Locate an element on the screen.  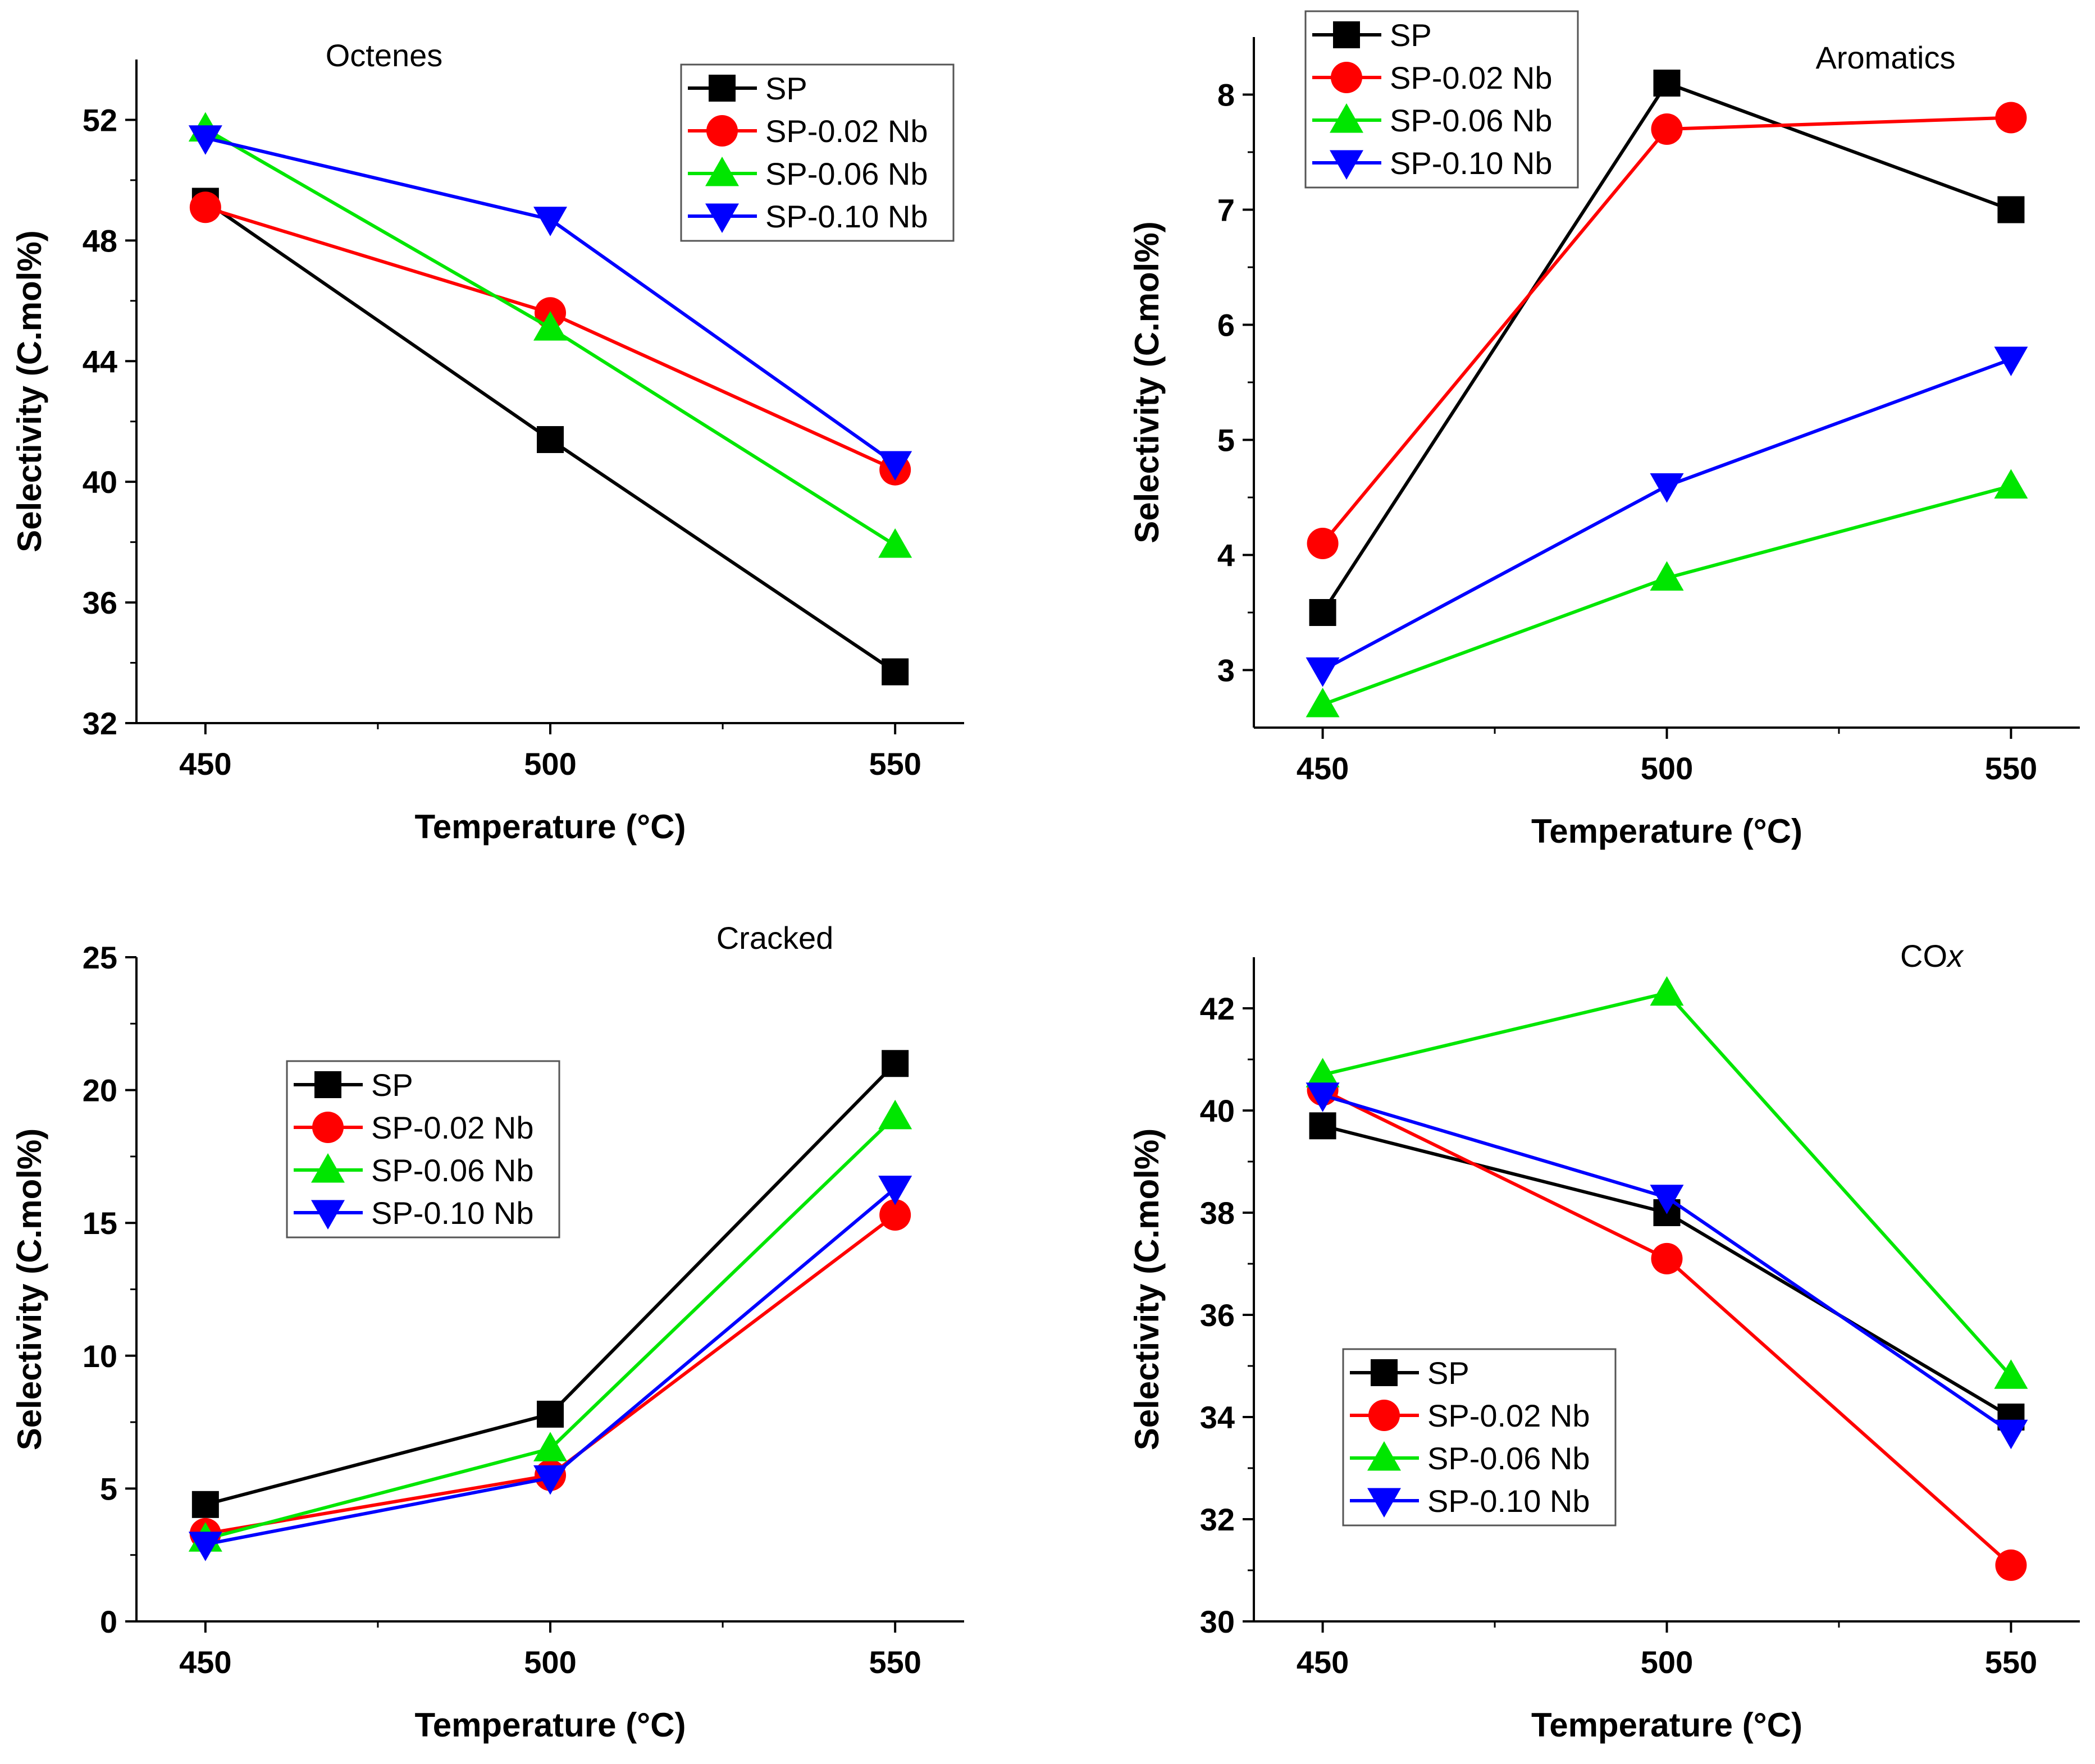
y-tick-label: 34 is located at coordinates (1217, 1417).